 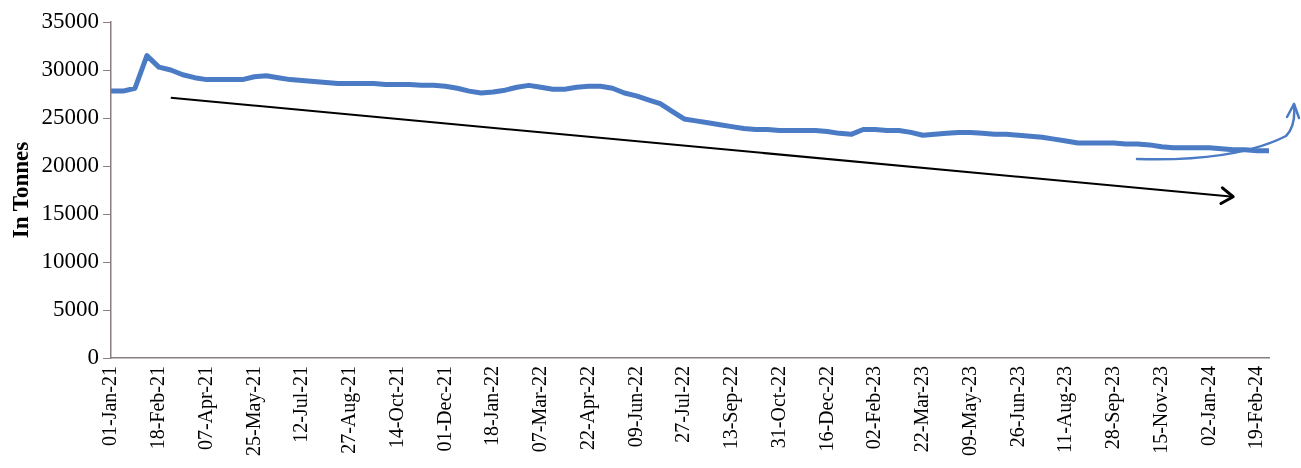 I want to click on x-tick-label: 15-Nov-23, so click(x=1159, y=410).